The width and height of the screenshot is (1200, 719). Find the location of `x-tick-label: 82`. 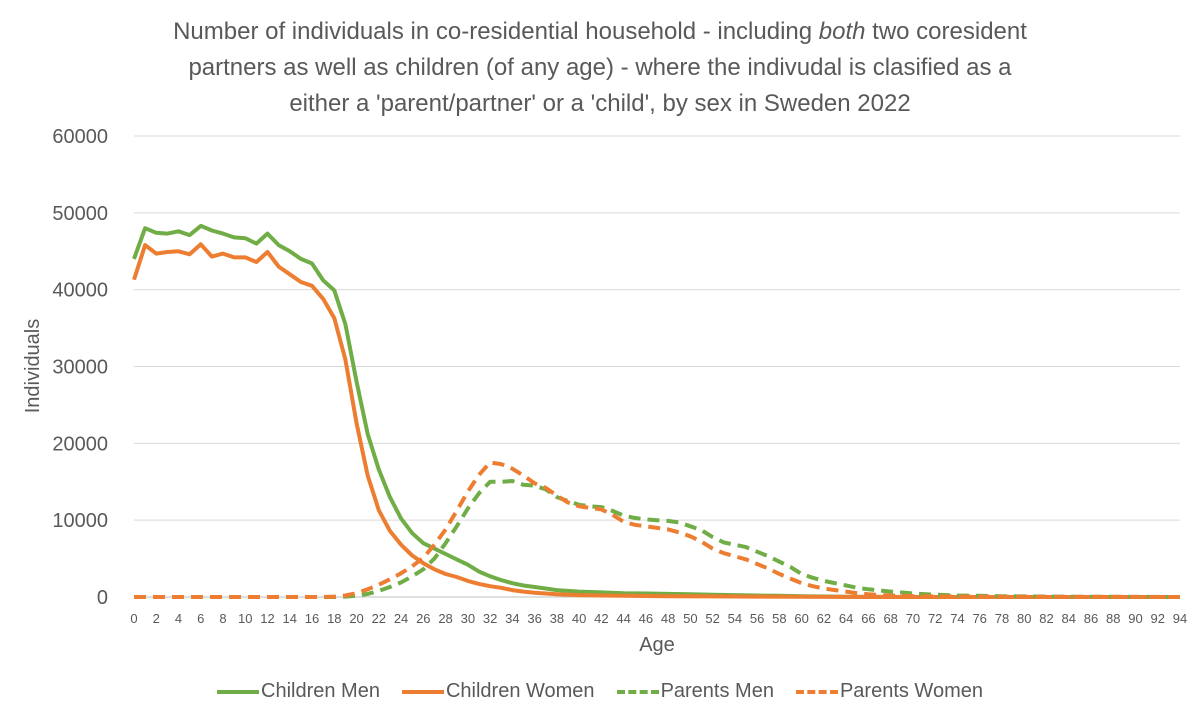

x-tick-label: 82 is located at coordinates (1046, 618).